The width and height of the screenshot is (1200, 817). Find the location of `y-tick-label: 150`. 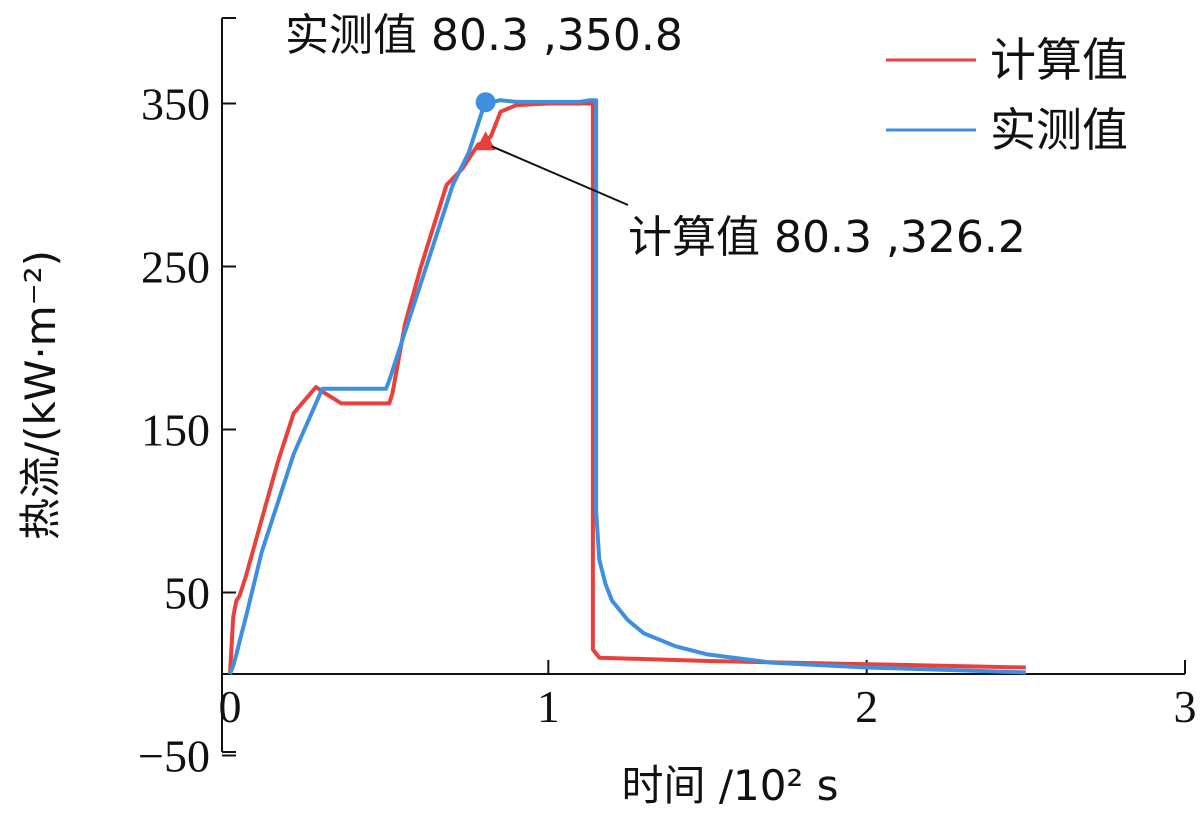

y-tick-label: 150 is located at coordinates (175, 430).